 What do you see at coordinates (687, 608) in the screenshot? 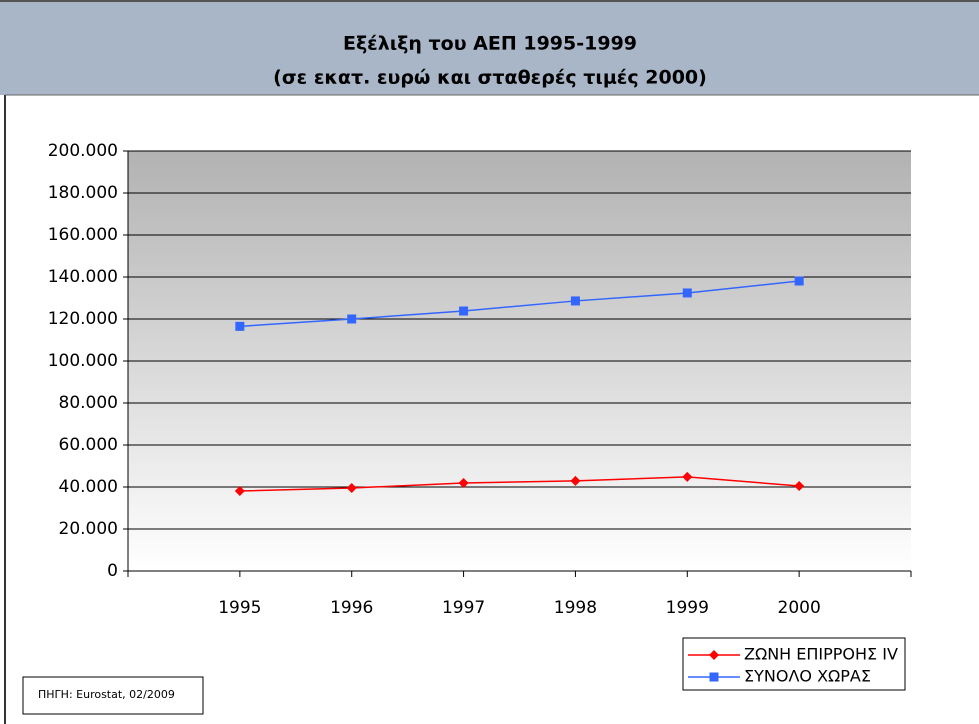
I see `x-tick-label: 1999` at bounding box center [687, 608].